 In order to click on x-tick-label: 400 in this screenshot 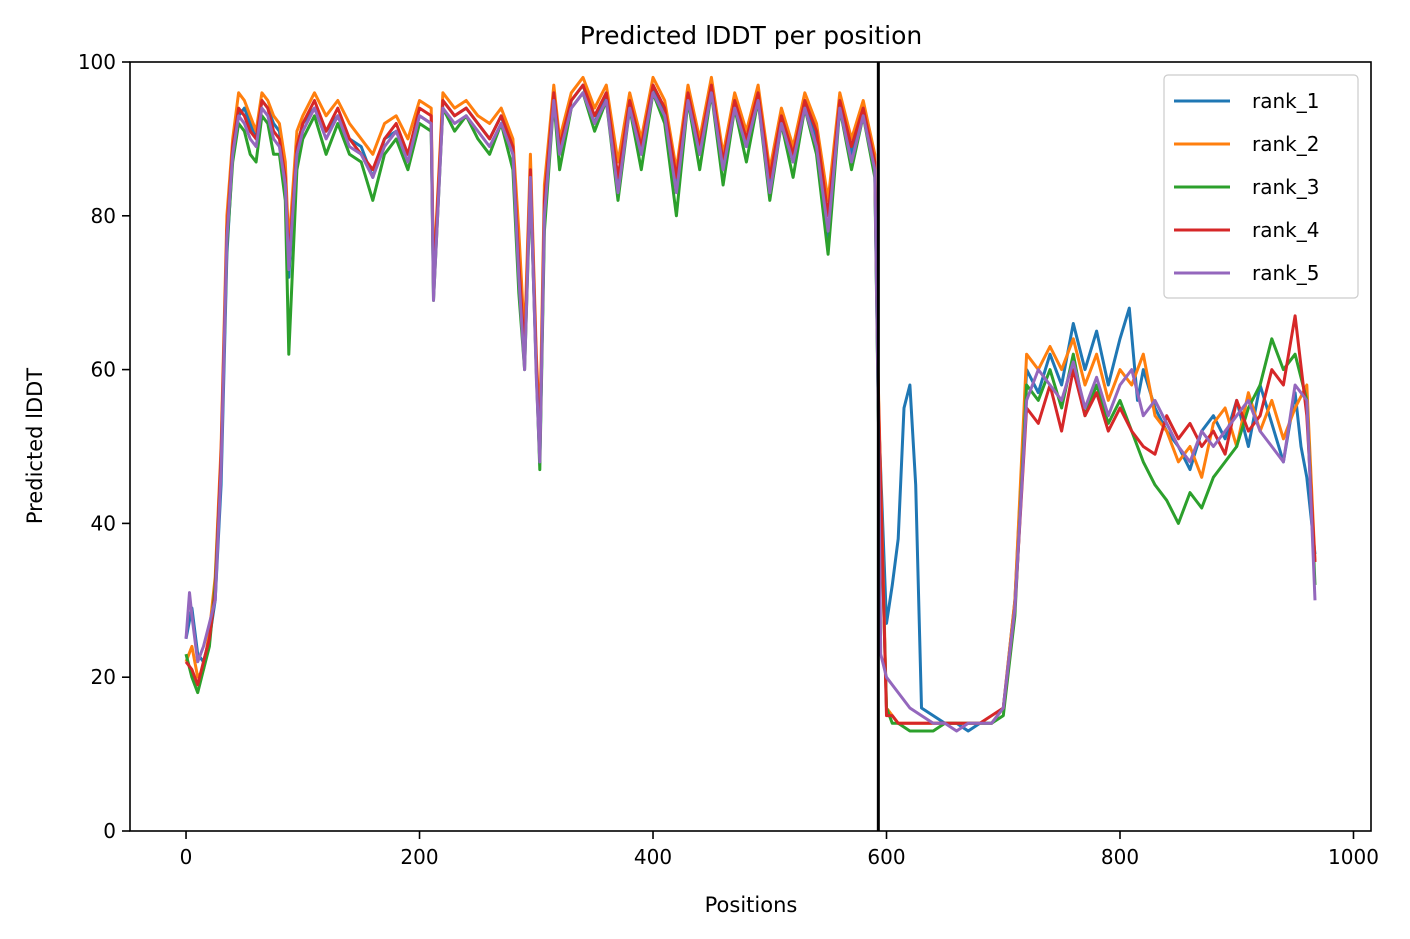, I will do `click(653, 857)`.